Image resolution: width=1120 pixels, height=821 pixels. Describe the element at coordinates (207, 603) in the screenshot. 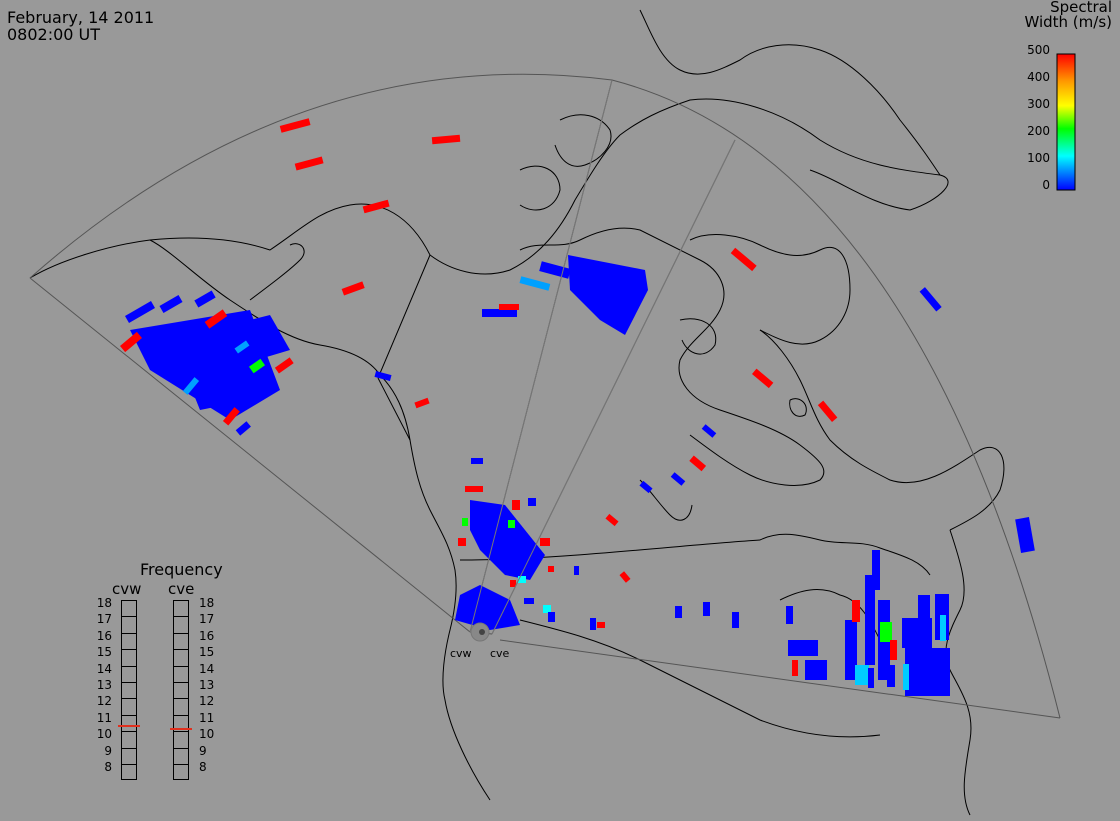

I see `frequency-tick-right: 18` at that location.